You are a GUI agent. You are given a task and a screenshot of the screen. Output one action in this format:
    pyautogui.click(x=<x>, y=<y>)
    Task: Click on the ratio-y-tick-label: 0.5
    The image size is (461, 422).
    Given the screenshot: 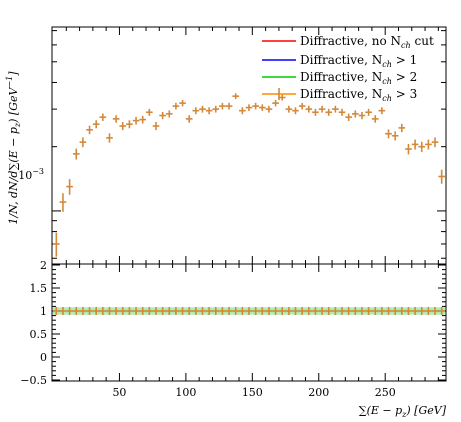 What is the action you would take?
    pyautogui.click(x=39, y=334)
    